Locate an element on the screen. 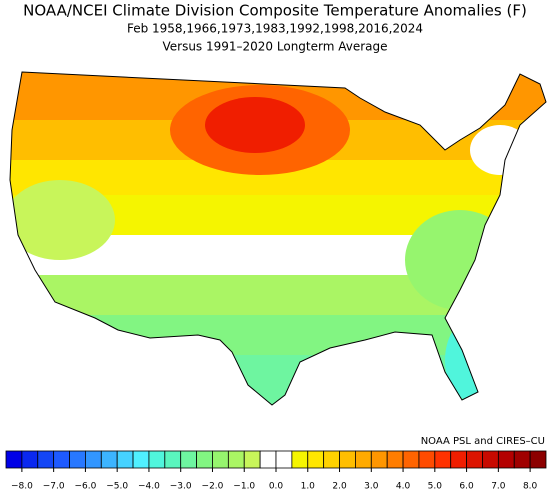 This screenshot has height=492, width=551. tick-label: −1.0 is located at coordinates (244, 487).